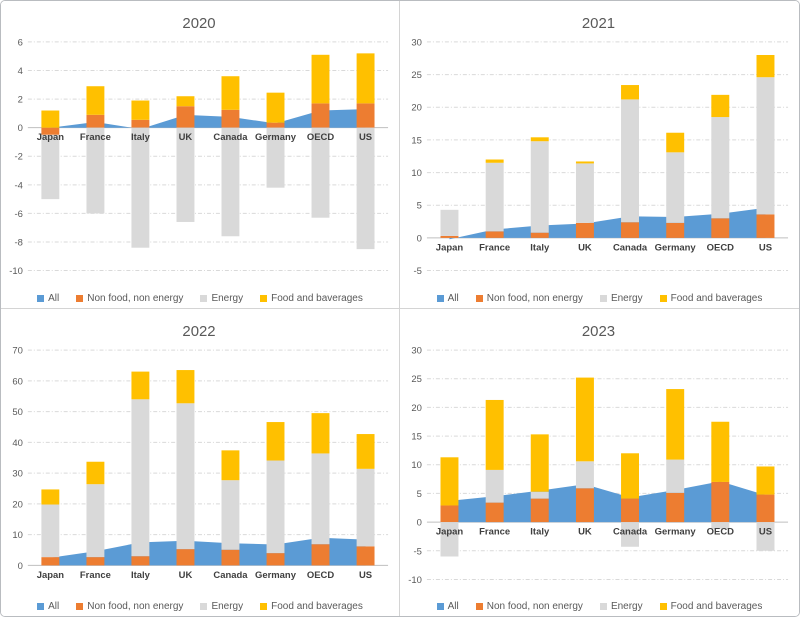  What do you see at coordinates (18, 185) in the screenshot?
I see `y-tick-label: -4` at bounding box center [18, 185].